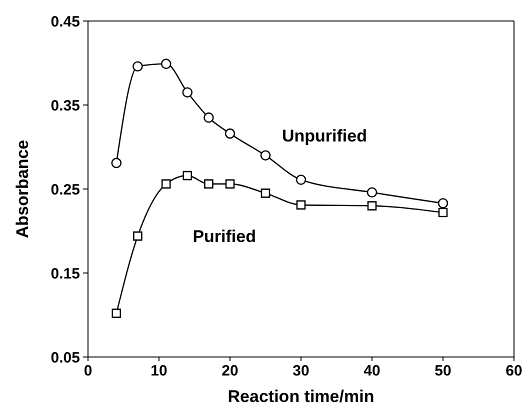  Describe the element at coordinates (301, 371) in the screenshot. I see `x-tick-label: 30` at that location.